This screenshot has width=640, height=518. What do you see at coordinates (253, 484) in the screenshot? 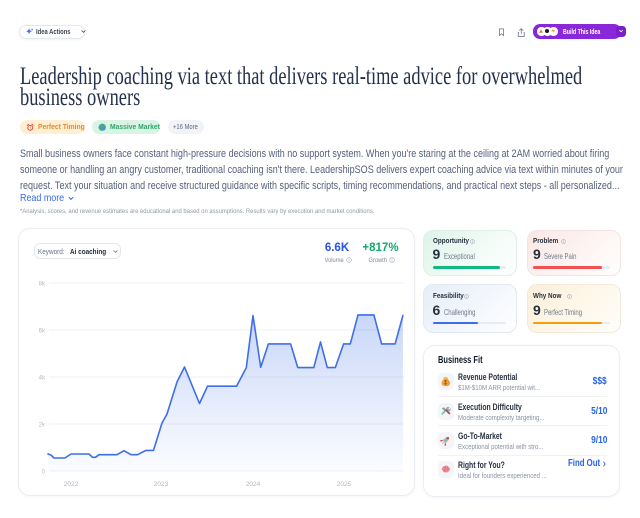
I see `svg-text: 2024` at bounding box center [253, 484].